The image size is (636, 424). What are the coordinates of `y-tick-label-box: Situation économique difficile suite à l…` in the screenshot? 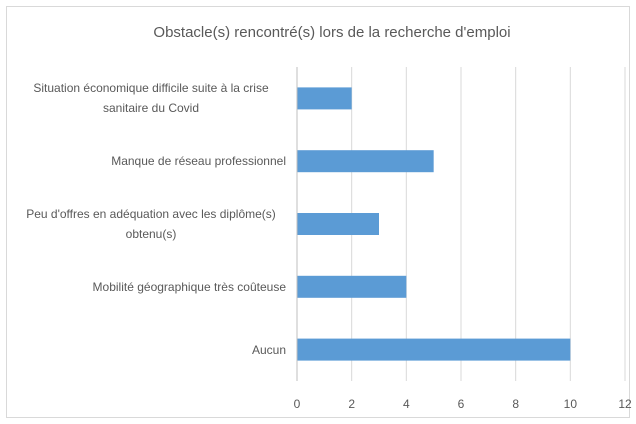 It's located at (151, 98).